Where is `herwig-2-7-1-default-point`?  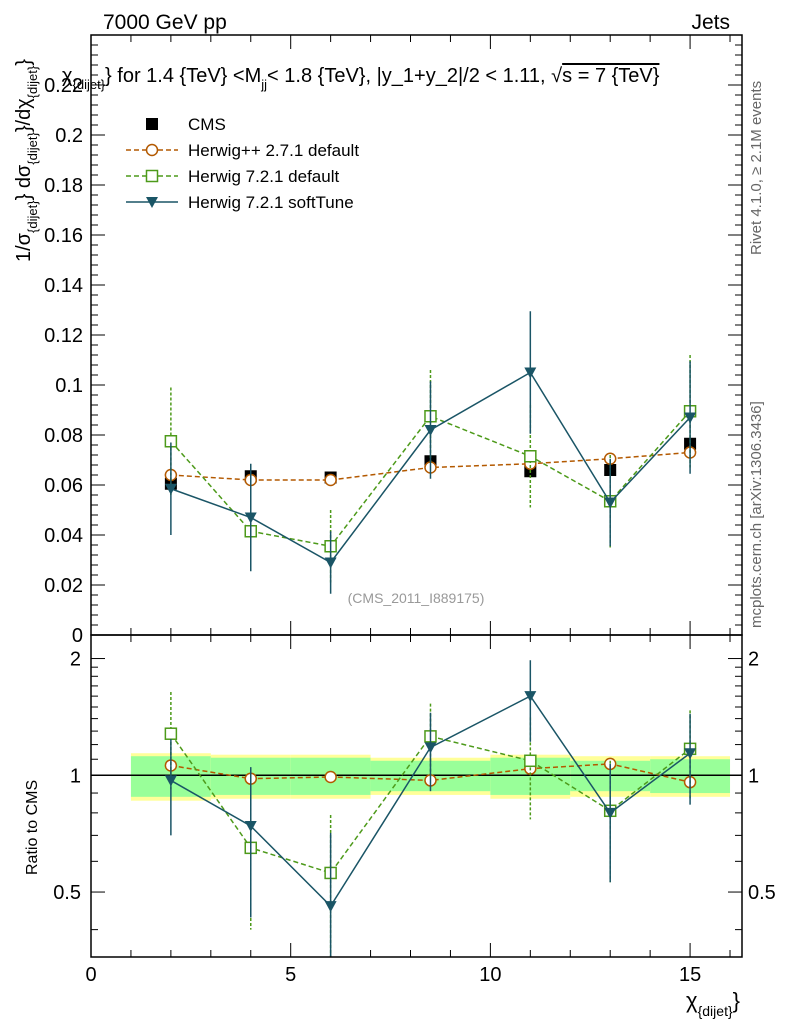
herwig-2-7-1-default-point is located at coordinates (330, 480).